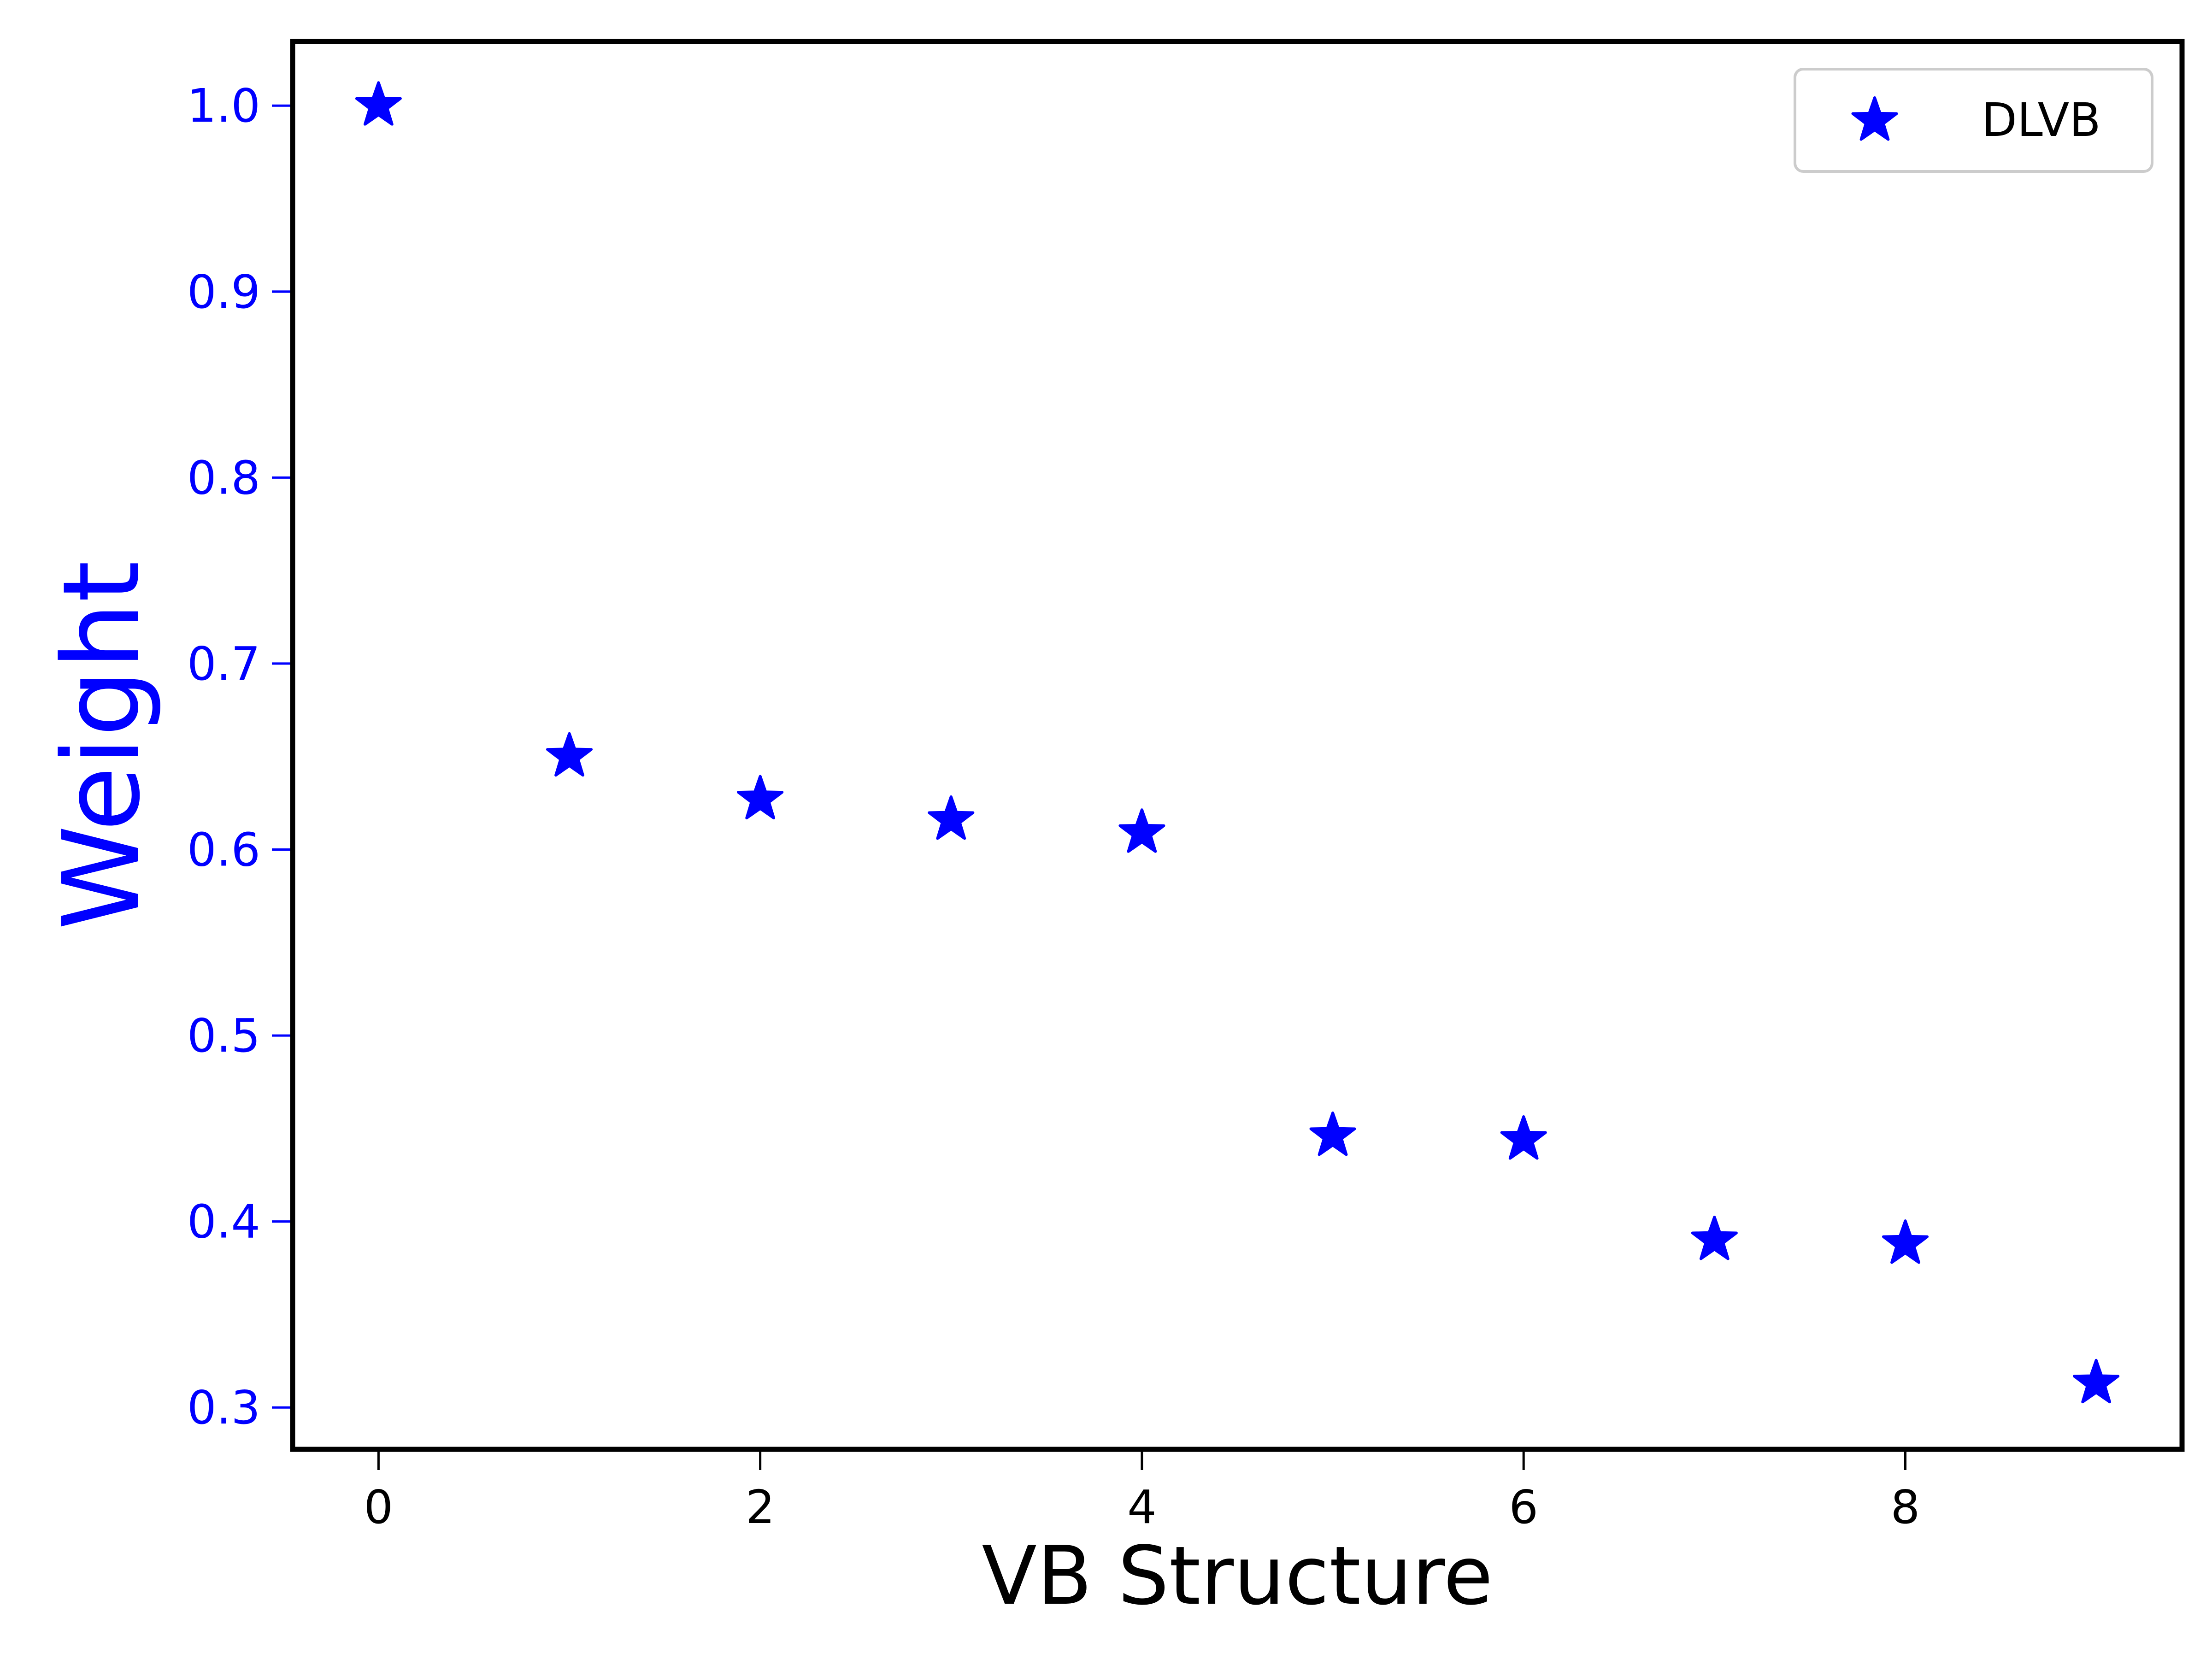  I want to click on x-tick-label: 6, so click(1523, 1507).